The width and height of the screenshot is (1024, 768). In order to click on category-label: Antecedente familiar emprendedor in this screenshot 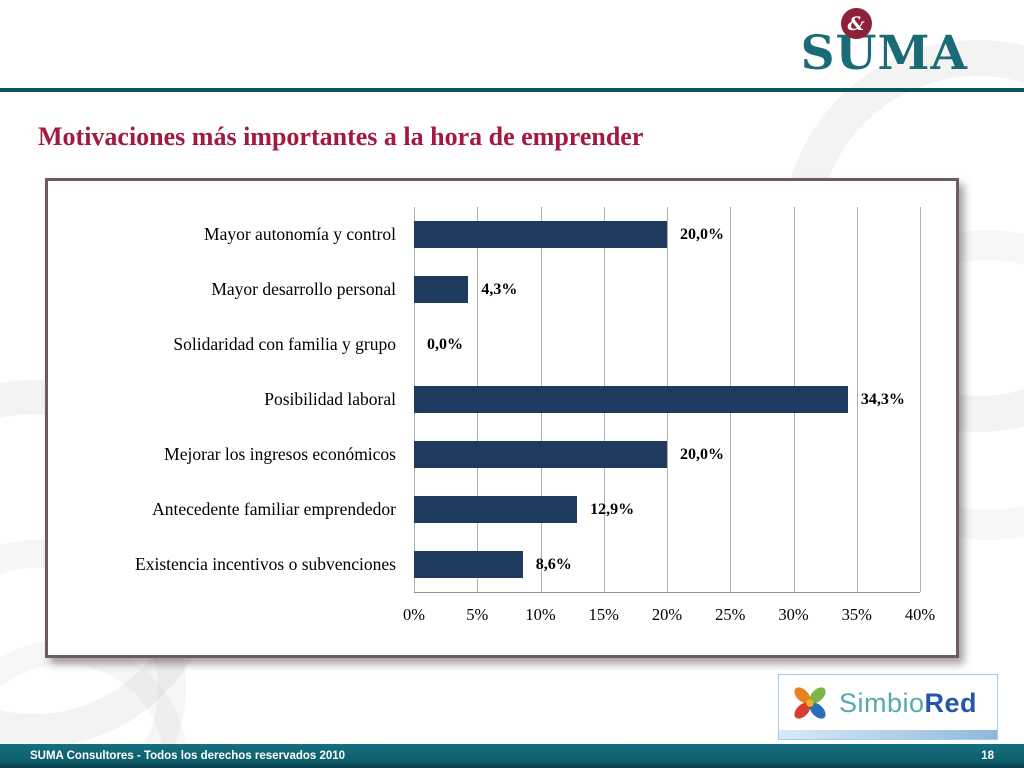, I will do `click(274, 509)`.